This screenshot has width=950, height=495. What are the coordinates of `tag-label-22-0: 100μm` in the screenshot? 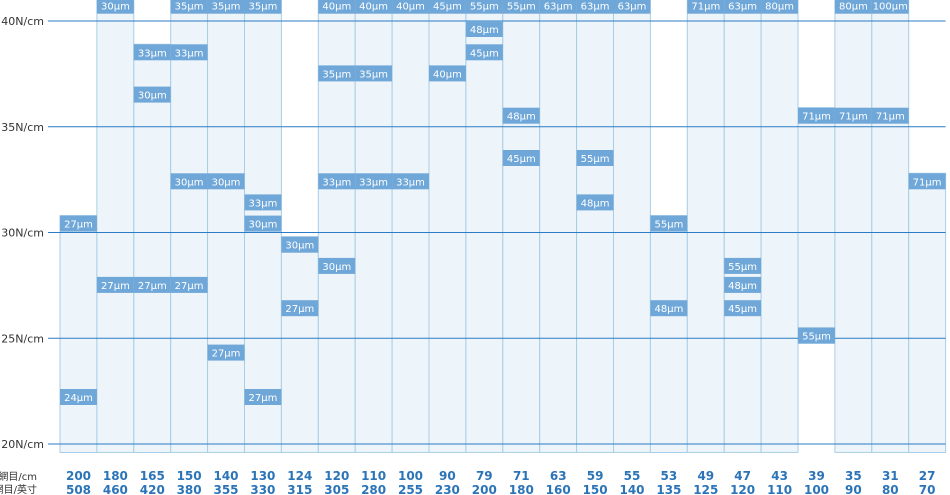 It's located at (890, 7).